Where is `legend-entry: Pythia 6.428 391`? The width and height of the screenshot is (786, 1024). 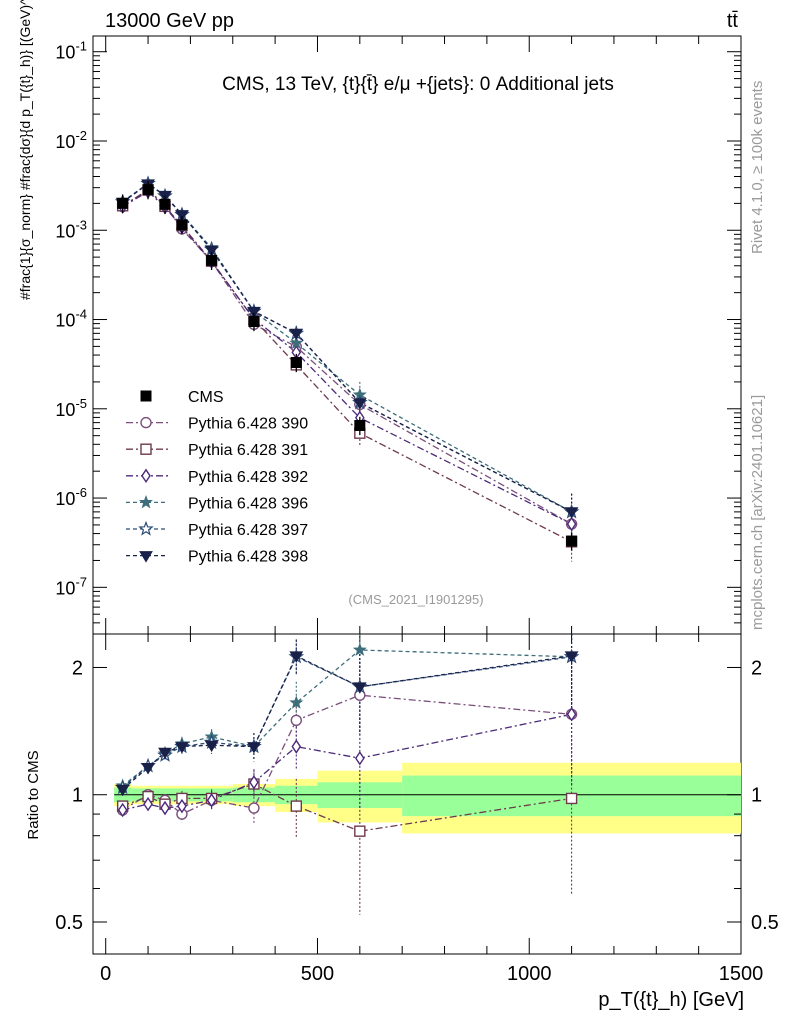
legend-entry: Pythia 6.428 391 is located at coordinates (217, 450).